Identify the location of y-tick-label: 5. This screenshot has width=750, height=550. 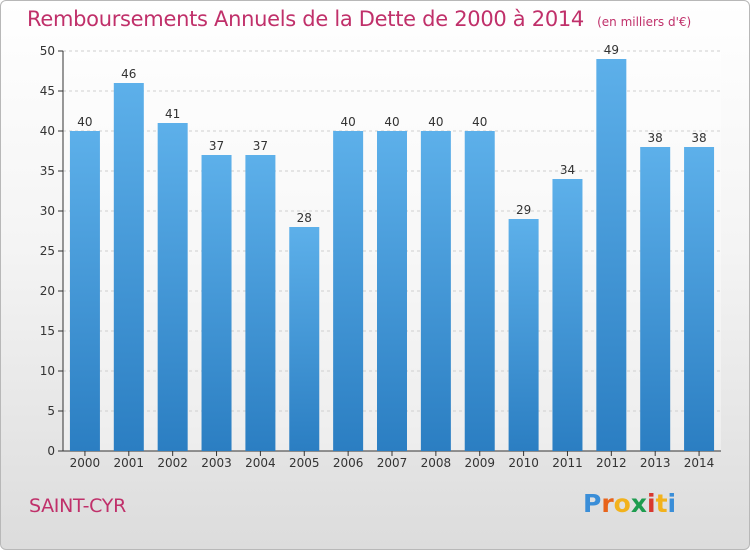
(51, 411).